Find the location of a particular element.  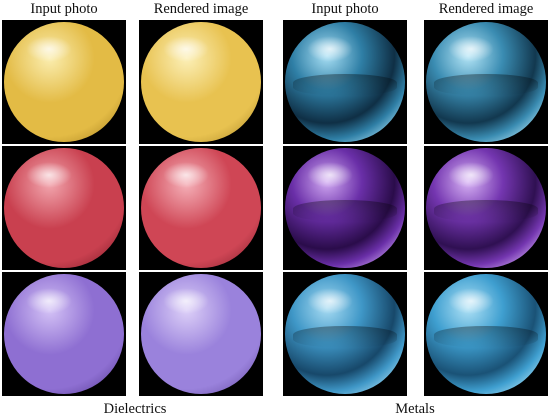

group-label-dielectrics: Dielectrics is located at coordinates (135, 409).